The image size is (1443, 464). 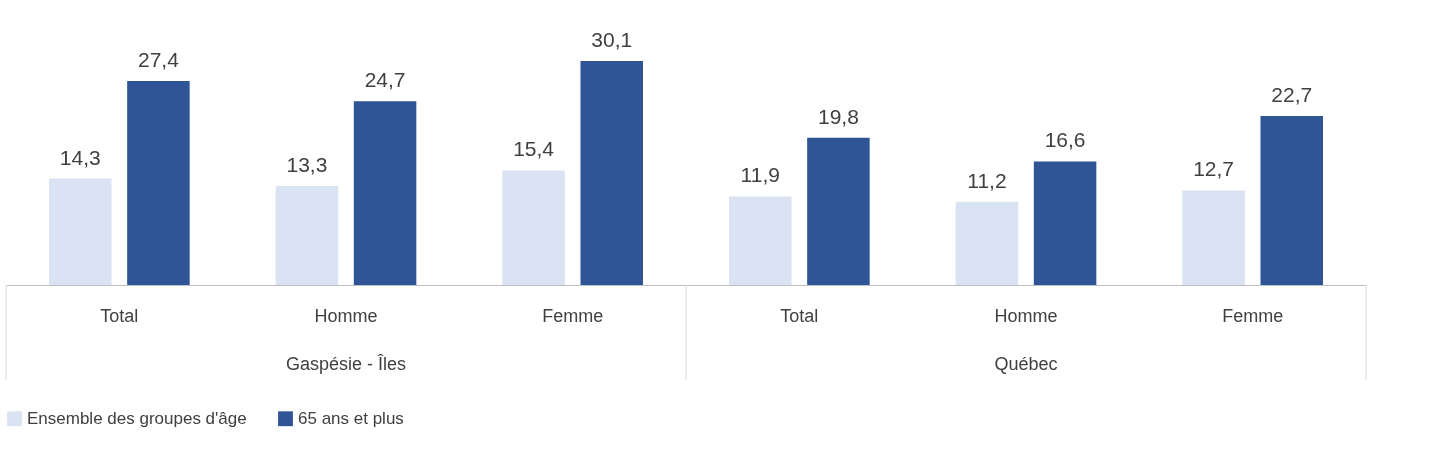 I want to click on data-label: 11,2, so click(x=987, y=180).